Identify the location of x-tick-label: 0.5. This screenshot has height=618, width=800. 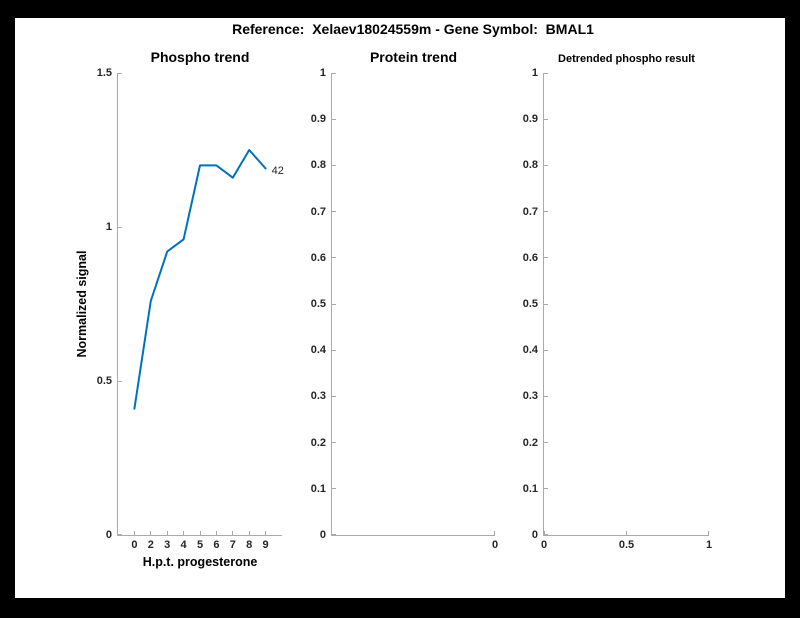
(626, 545).